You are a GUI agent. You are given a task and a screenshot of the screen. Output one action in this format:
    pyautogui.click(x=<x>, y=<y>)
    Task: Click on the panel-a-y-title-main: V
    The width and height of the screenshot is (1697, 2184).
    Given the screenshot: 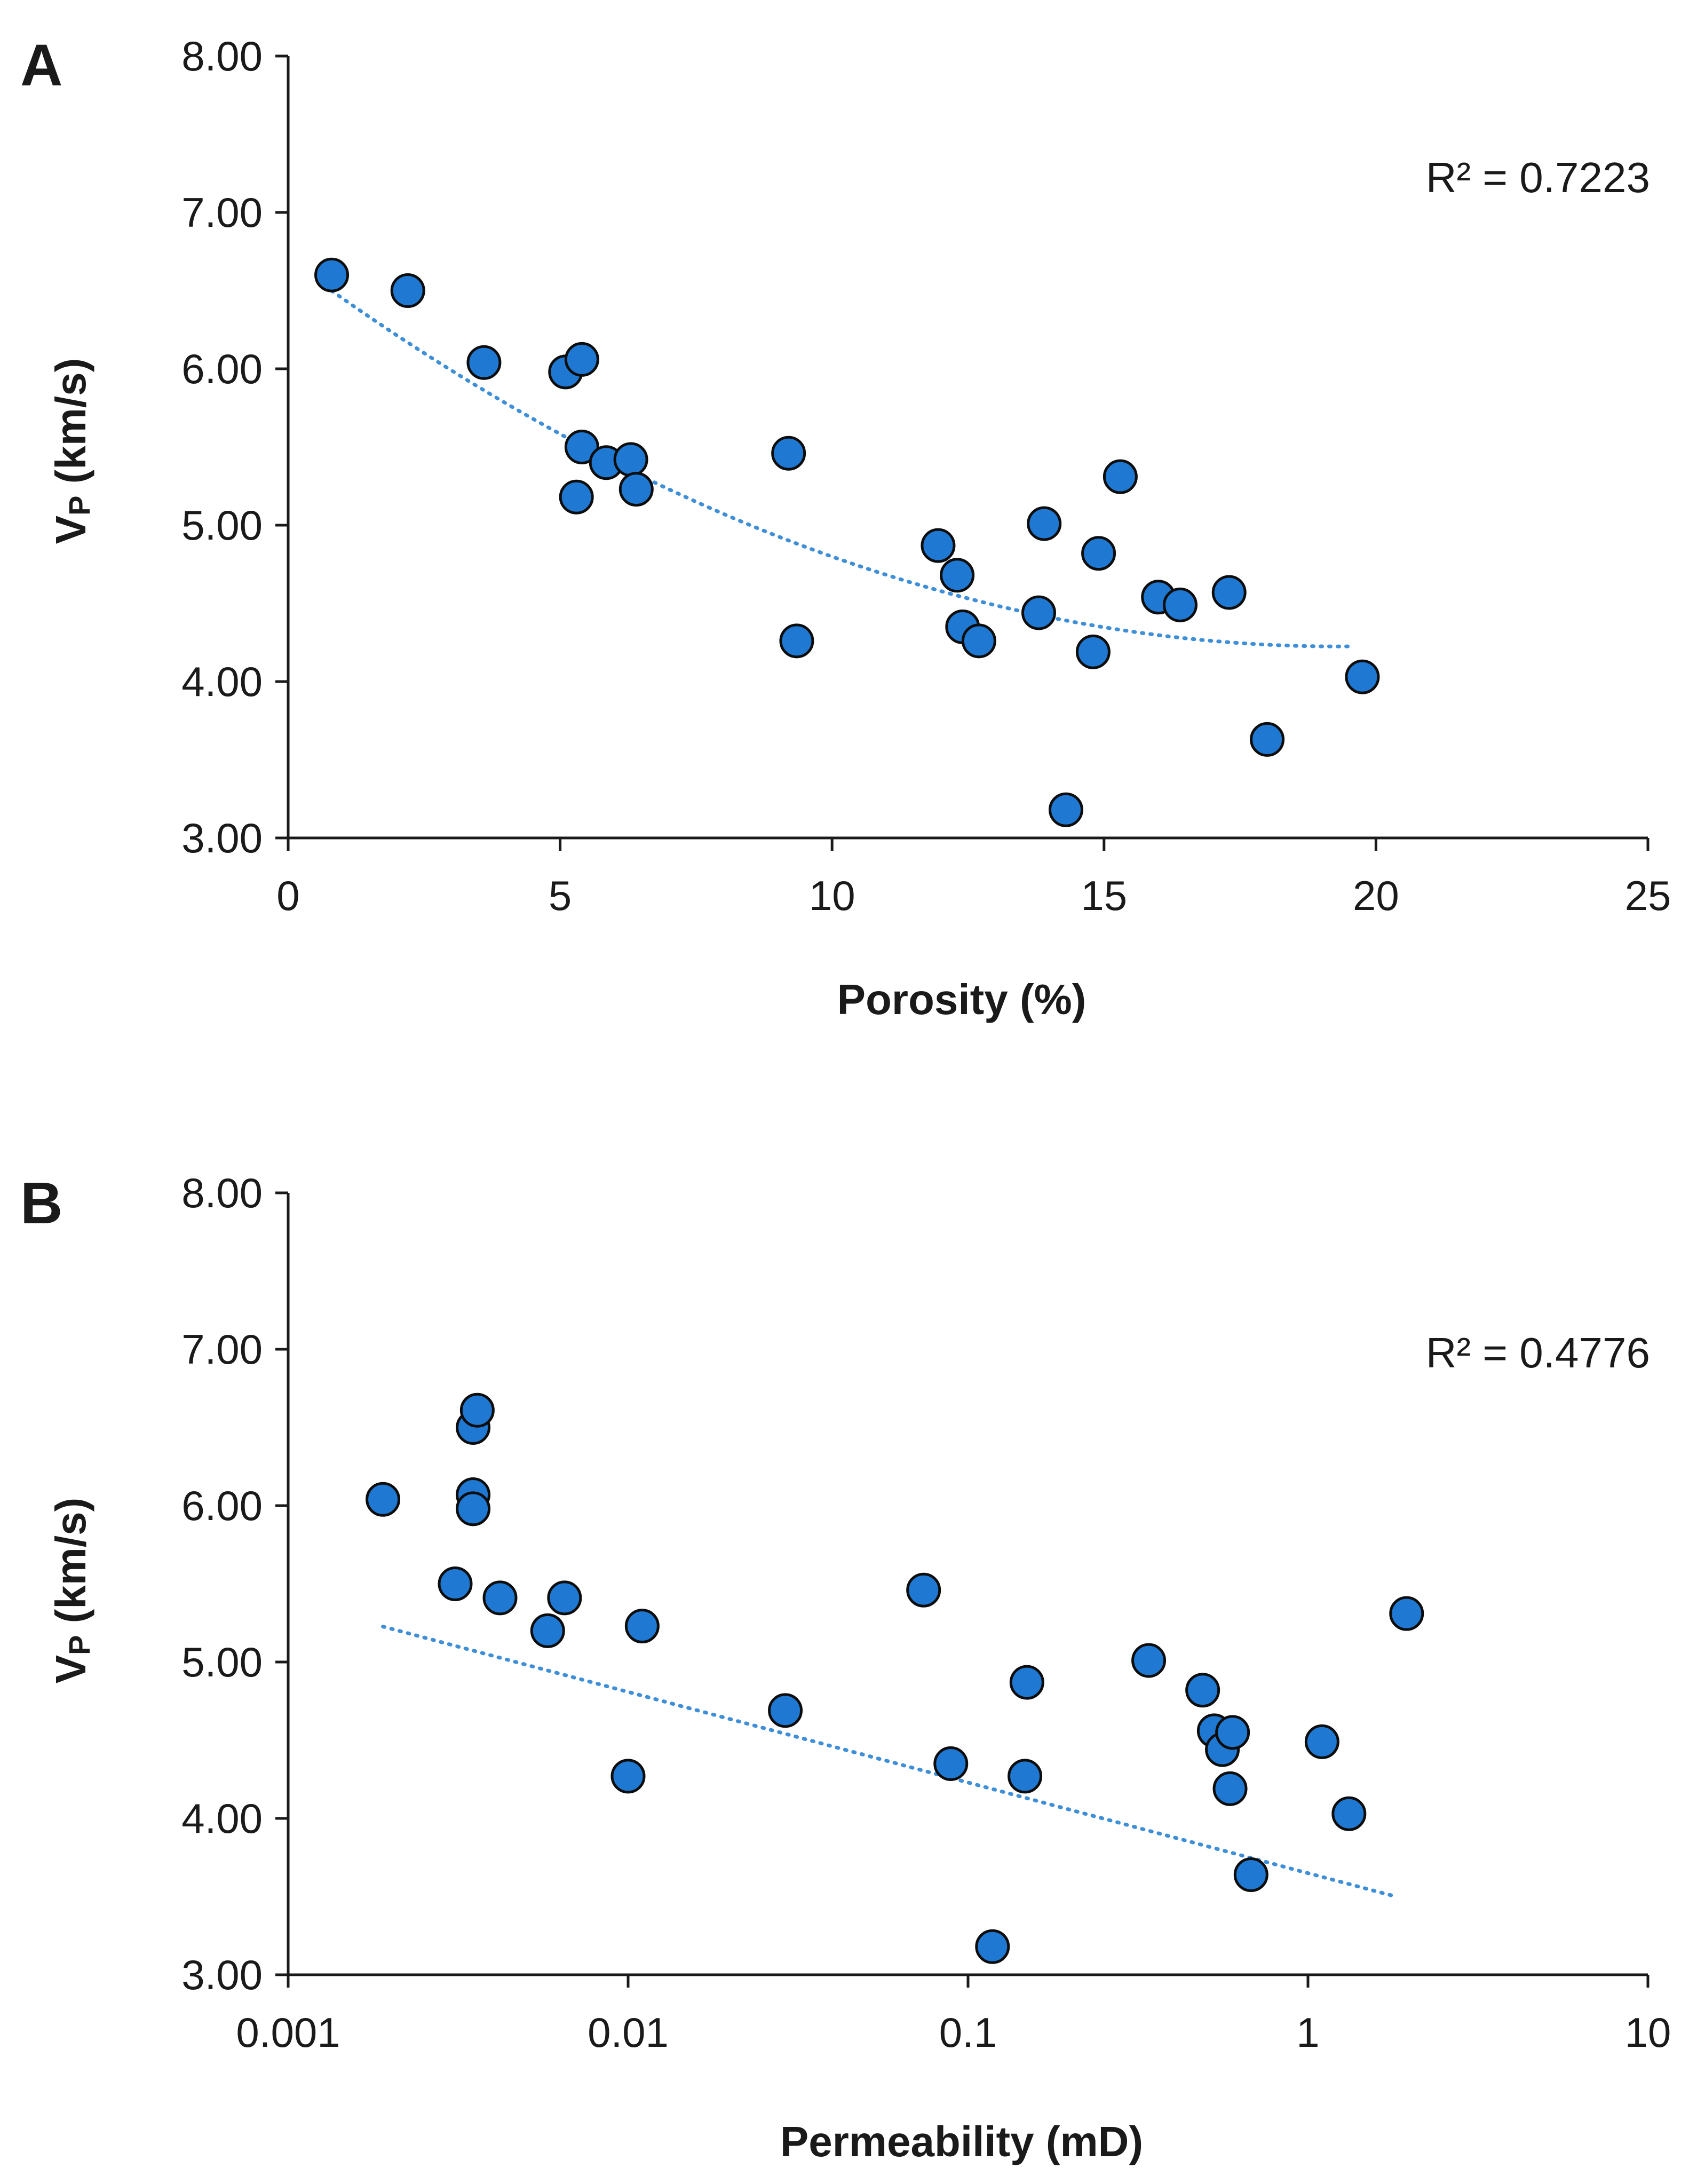 What is the action you would take?
    pyautogui.click(x=71, y=530)
    